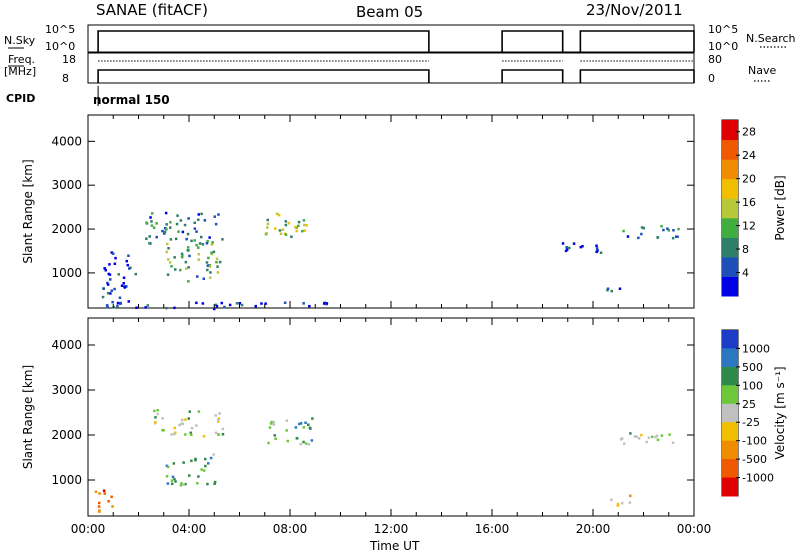  What do you see at coordinates (131, 100) in the screenshot?
I see `cpid-value: normal 150` at bounding box center [131, 100].